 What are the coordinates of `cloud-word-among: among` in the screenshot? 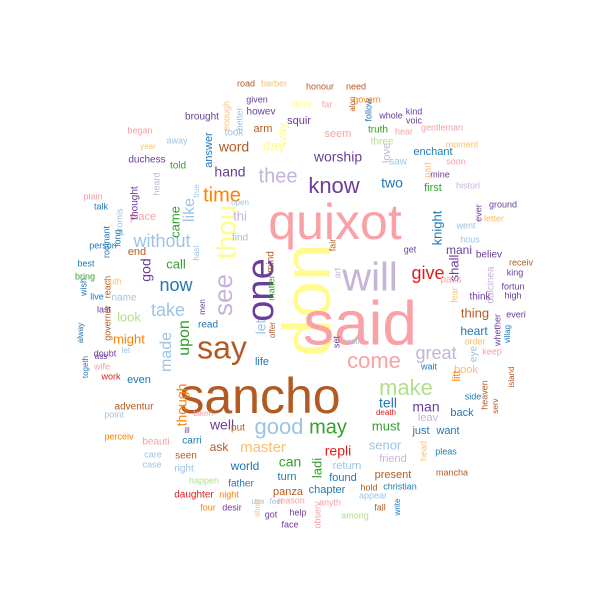 It's located at (355, 515).